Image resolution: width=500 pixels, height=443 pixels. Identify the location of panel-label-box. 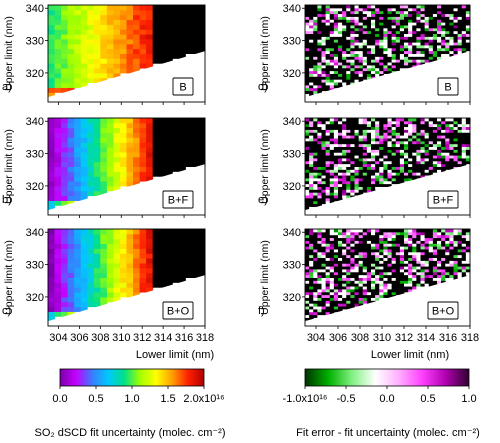
(443, 310).